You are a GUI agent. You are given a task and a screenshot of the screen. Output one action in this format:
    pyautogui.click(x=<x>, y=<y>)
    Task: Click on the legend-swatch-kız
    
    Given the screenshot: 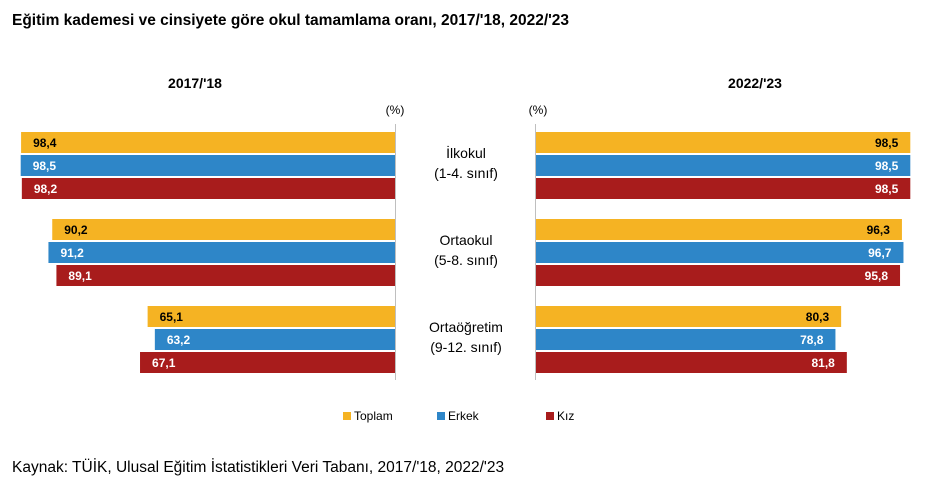 What is the action you would take?
    pyautogui.click(x=550, y=416)
    